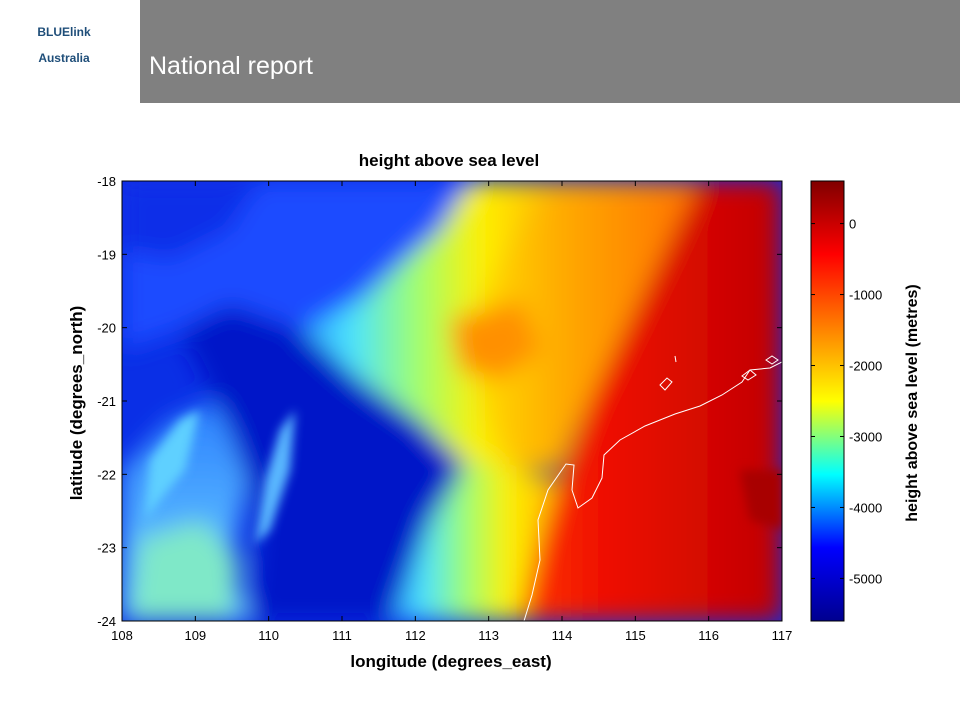 The image size is (960, 720). Describe the element at coordinates (827, 401) in the screenshot. I see `colorbar` at that location.